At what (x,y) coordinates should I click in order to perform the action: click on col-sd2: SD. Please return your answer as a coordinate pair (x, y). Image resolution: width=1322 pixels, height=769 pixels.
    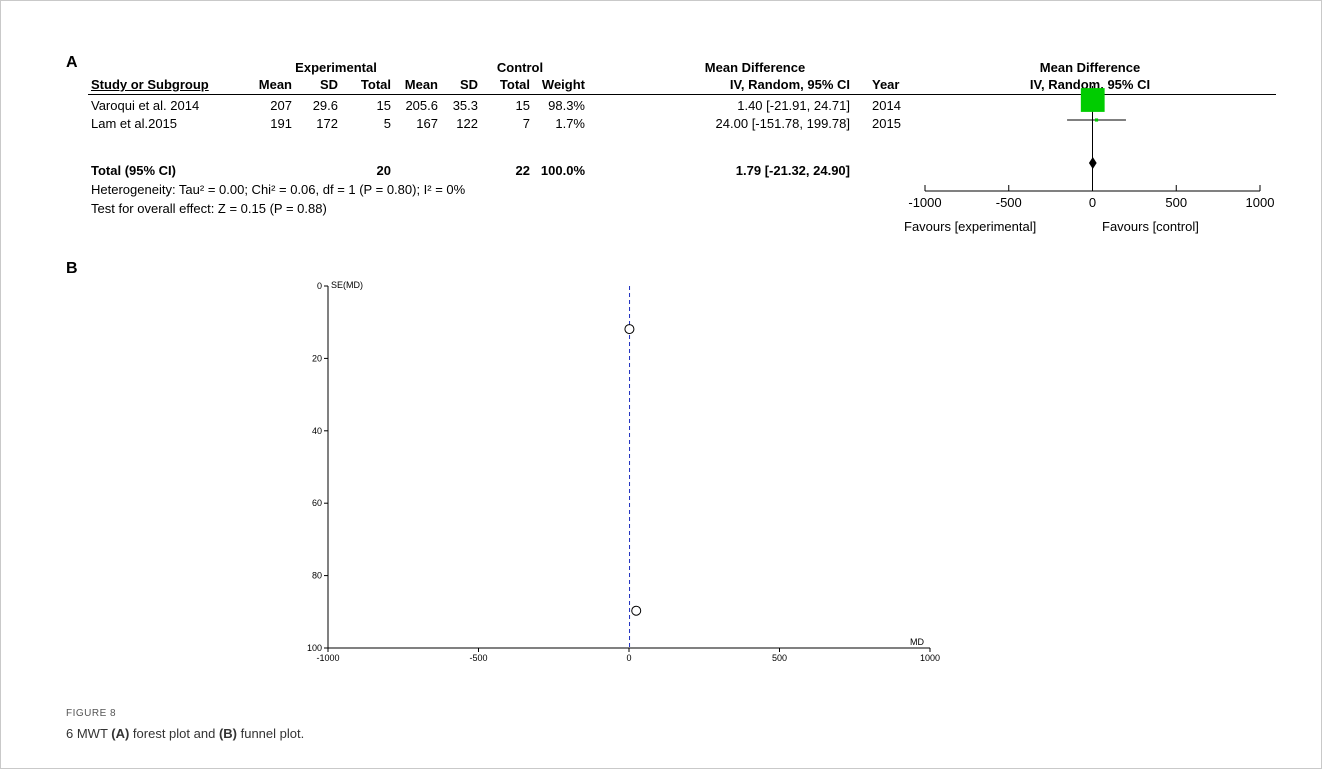
    Looking at the image, I should click on (468, 84).